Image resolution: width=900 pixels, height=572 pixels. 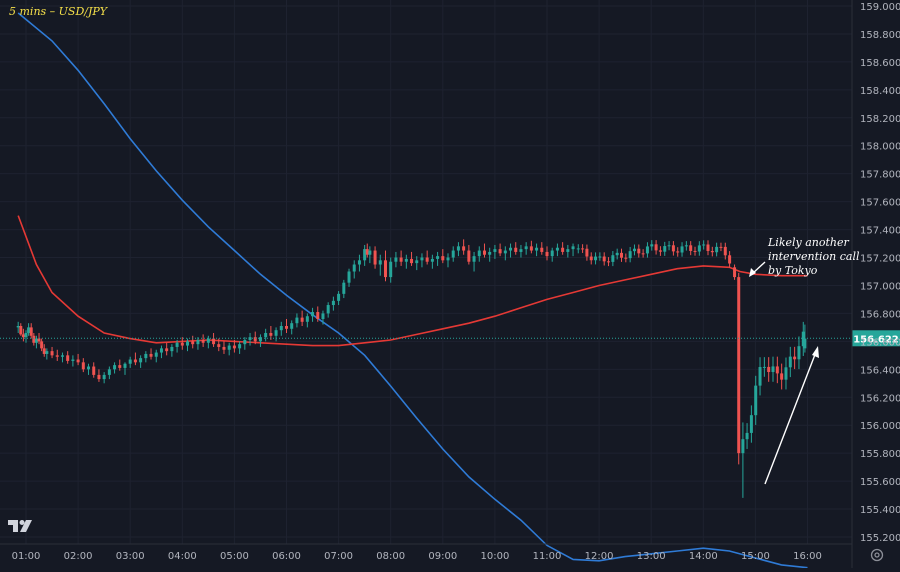 I want to click on last-price-tag, so click(x=876, y=338).